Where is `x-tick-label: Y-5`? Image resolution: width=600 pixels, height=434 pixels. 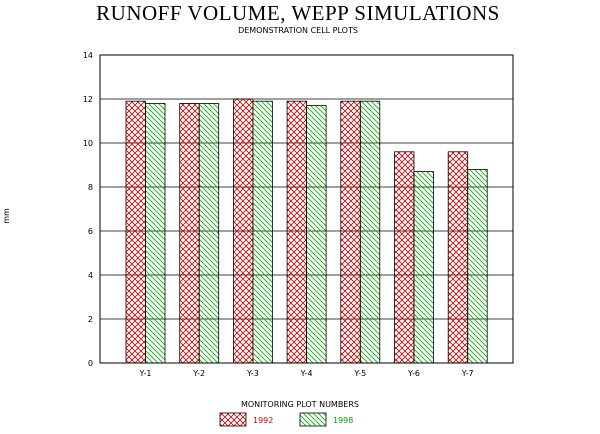 x-tick-label: Y-5 is located at coordinates (359, 373).